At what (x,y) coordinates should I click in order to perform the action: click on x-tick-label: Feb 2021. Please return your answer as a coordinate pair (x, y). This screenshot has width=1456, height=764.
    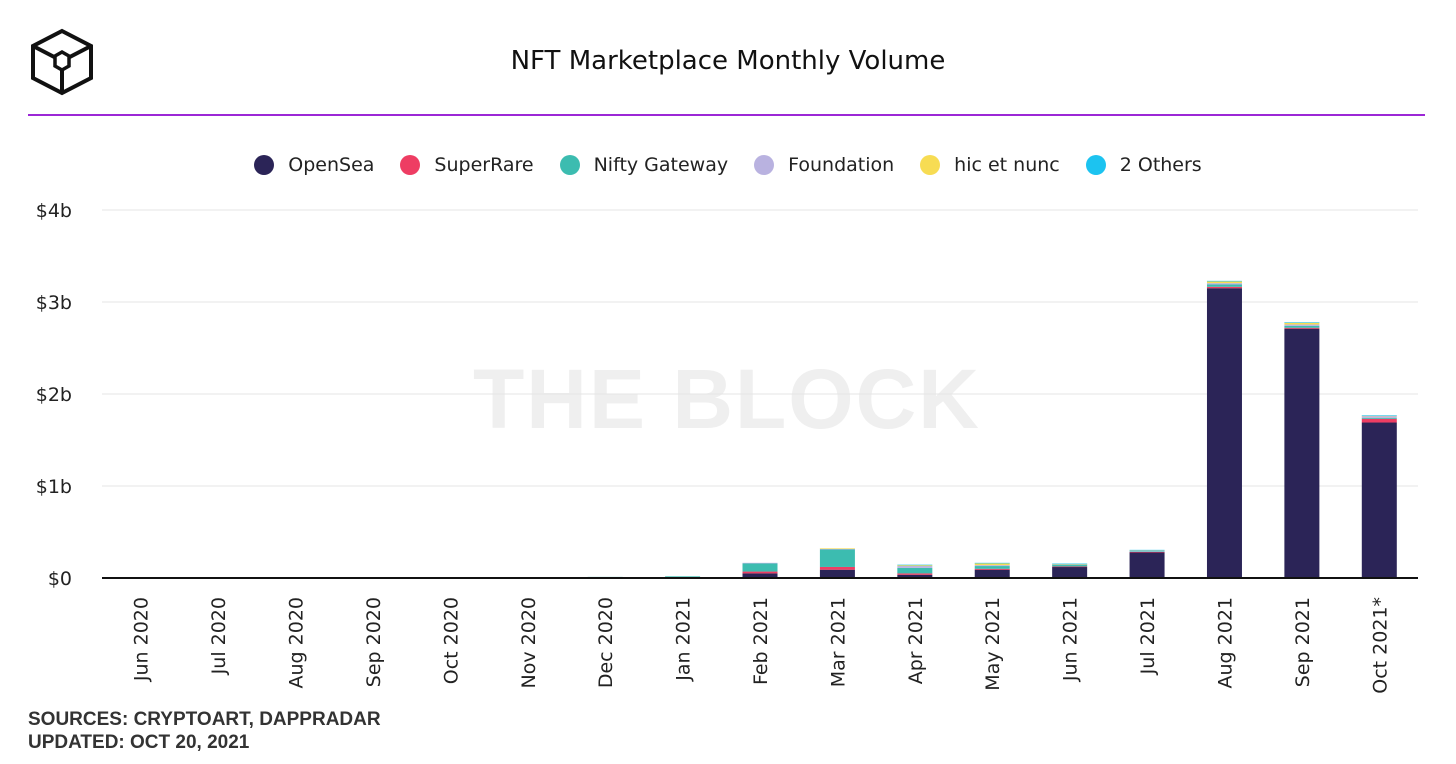
    Looking at the image, I should click on (761, 641).